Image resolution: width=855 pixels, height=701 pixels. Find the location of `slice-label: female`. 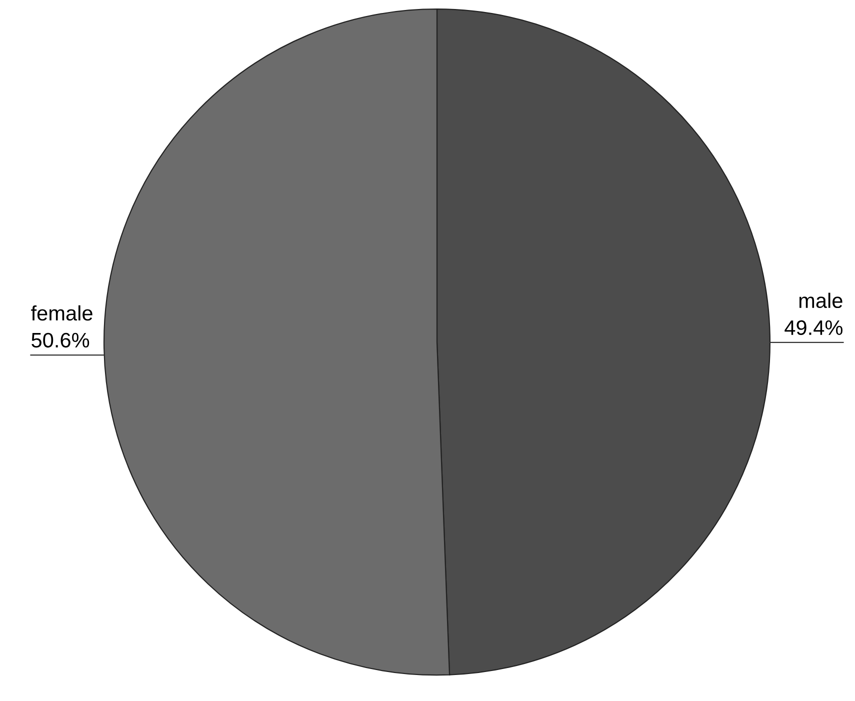

slice-label: female is located at coordinates (61, 313).